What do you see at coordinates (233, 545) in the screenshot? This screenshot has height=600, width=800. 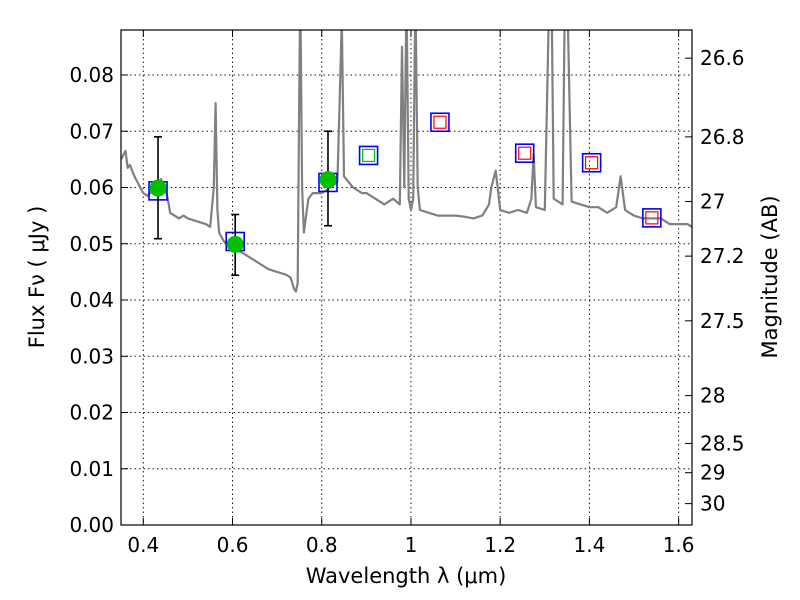 I see `x-tick-label: 0.6` at bounding box center [233, 545].